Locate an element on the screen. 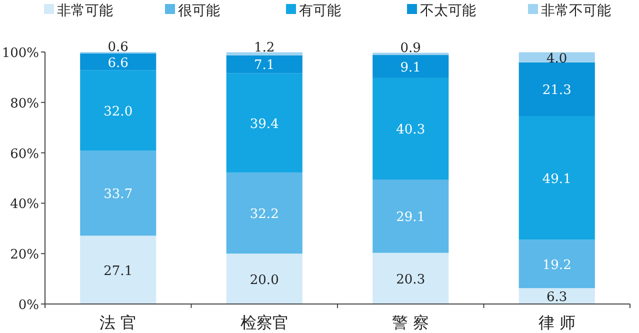 This screenshot has height=333, width=639. data-label: 27.1 is located at coordinates (118, 271).